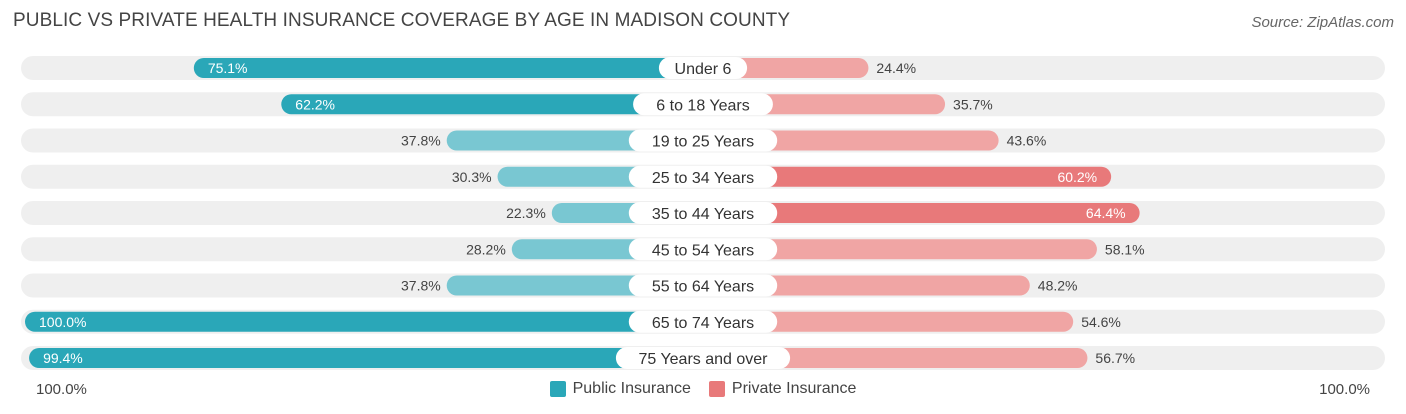 This screenshot has height=414, width=1406. Describe the element at coordinates (1058, 286) in the screenshot. I see `private-value-label: 48.2%` at that location.